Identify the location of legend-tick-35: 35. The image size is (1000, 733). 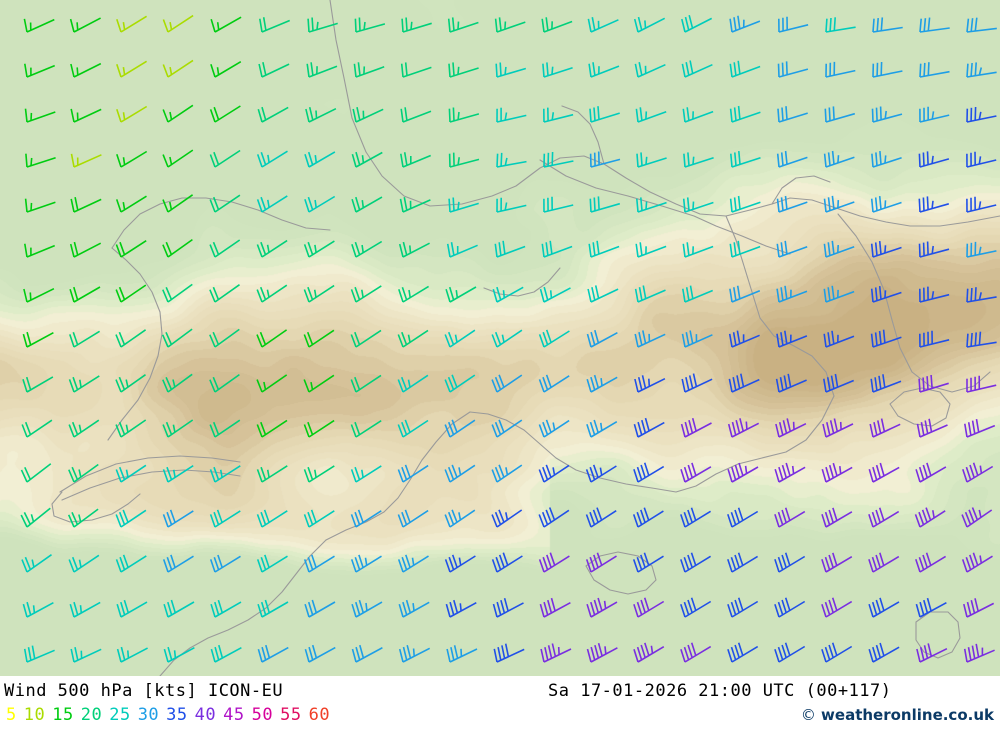
(177, 715).